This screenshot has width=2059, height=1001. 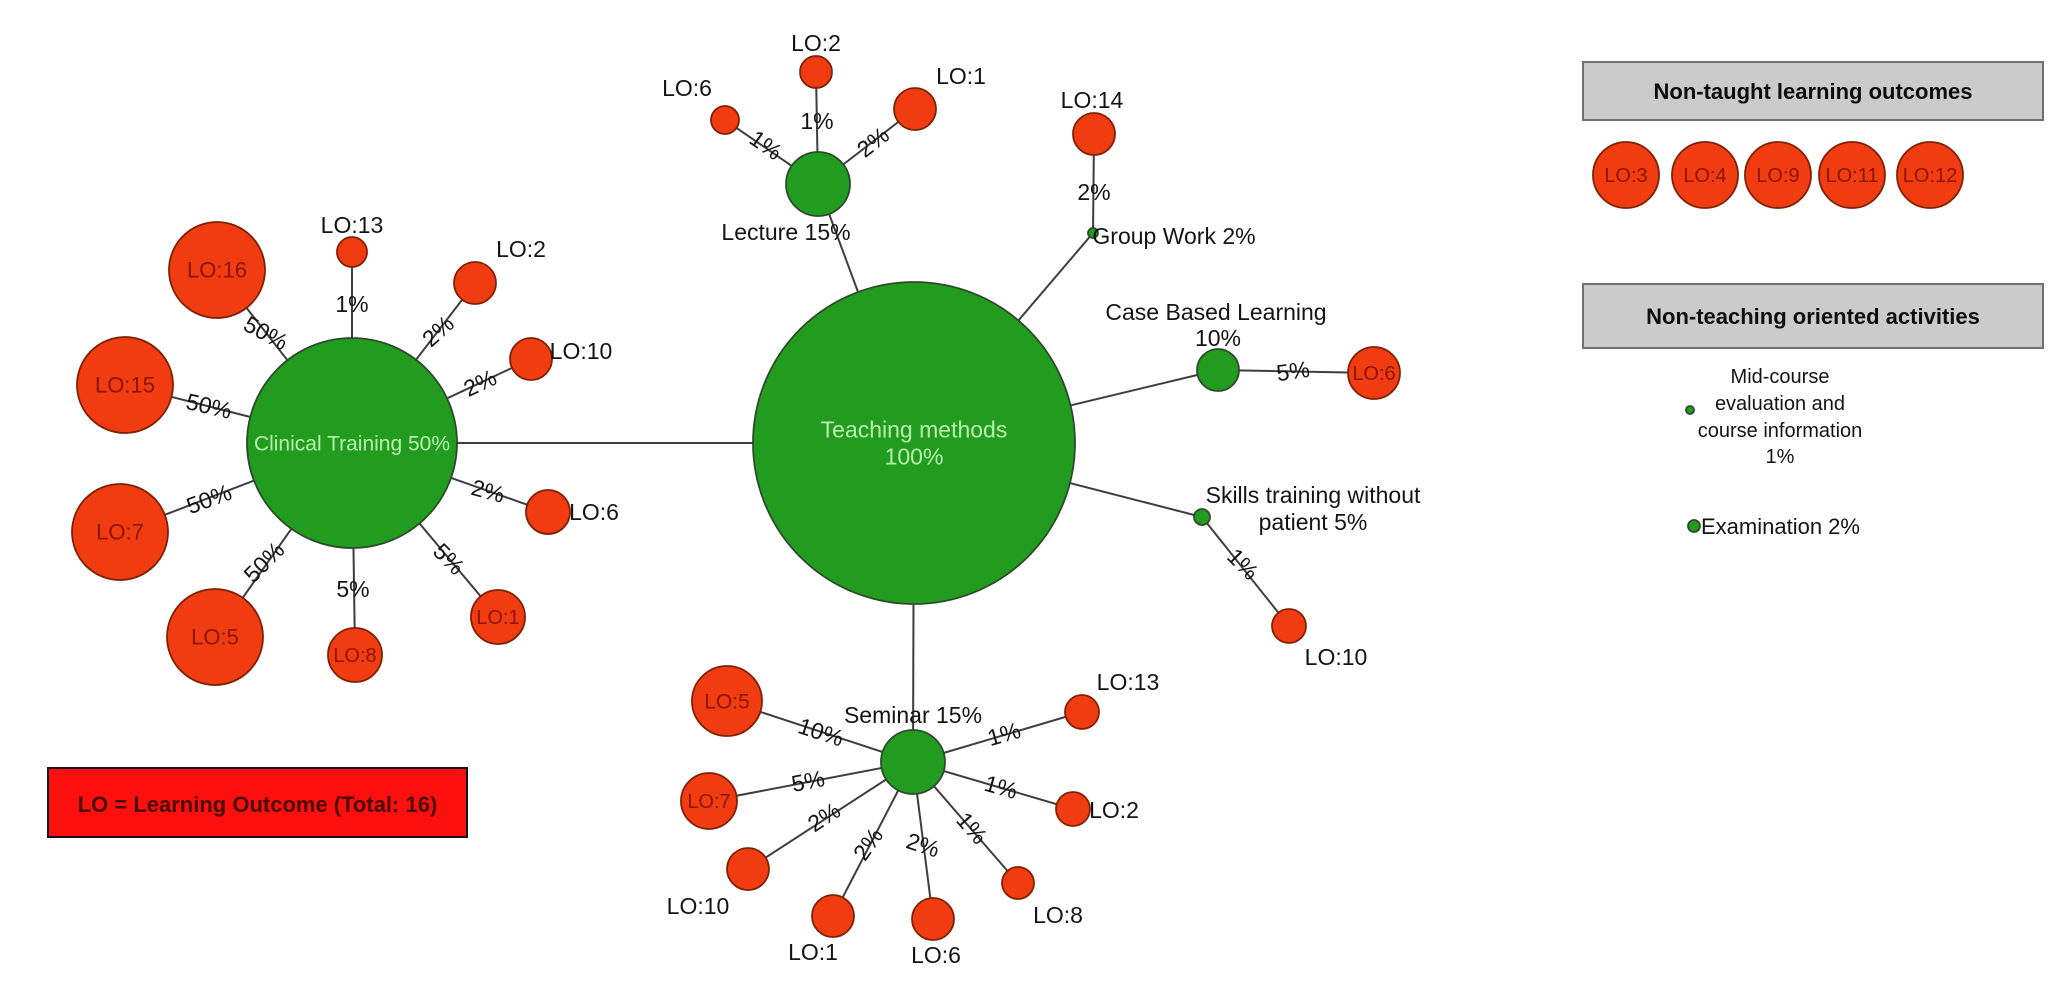 I want to click on lo-legend-label: LO = Learning Outcome (Total: 16), so click(x=258, y=804).